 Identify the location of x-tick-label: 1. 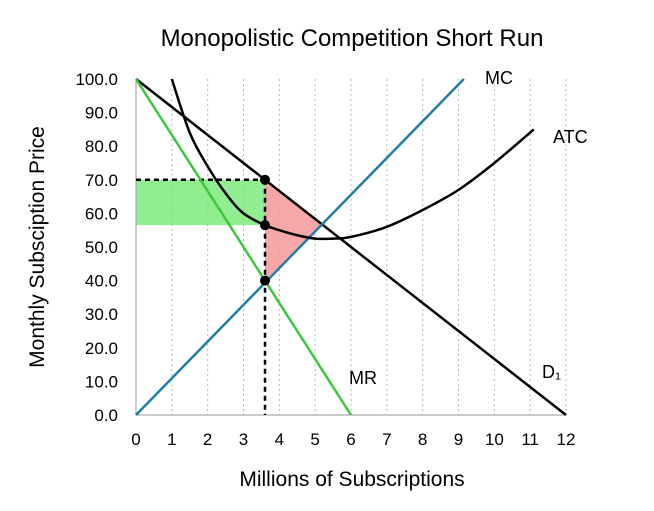
(171, 439).